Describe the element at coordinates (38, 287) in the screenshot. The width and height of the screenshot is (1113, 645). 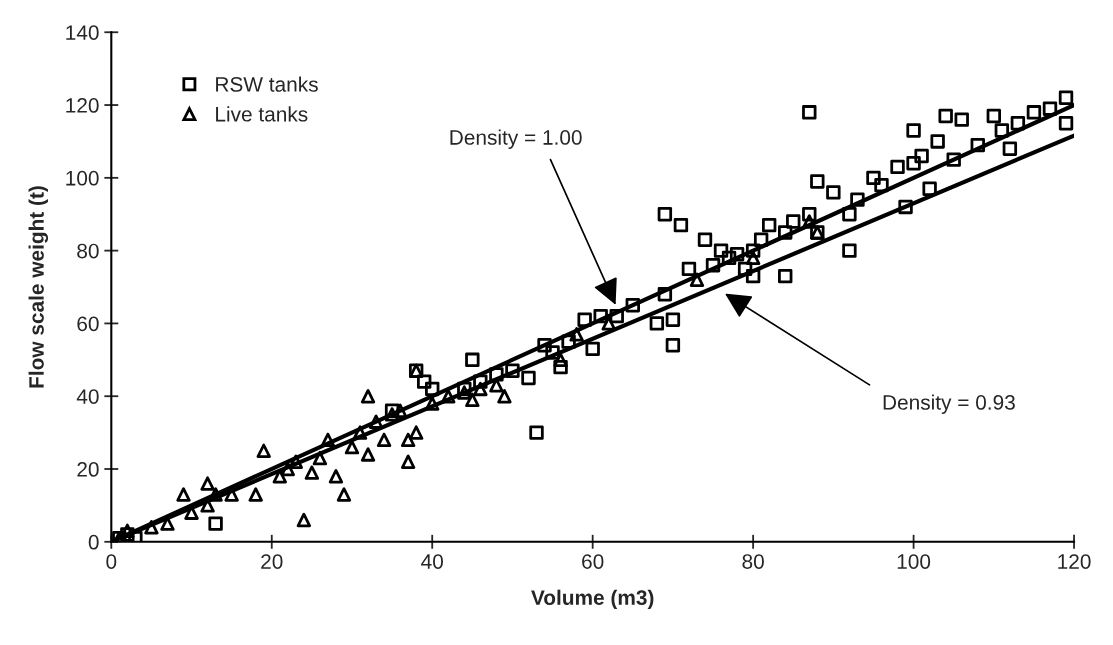
I see `y-axis-title: Flow scale weight (t)` at that location.